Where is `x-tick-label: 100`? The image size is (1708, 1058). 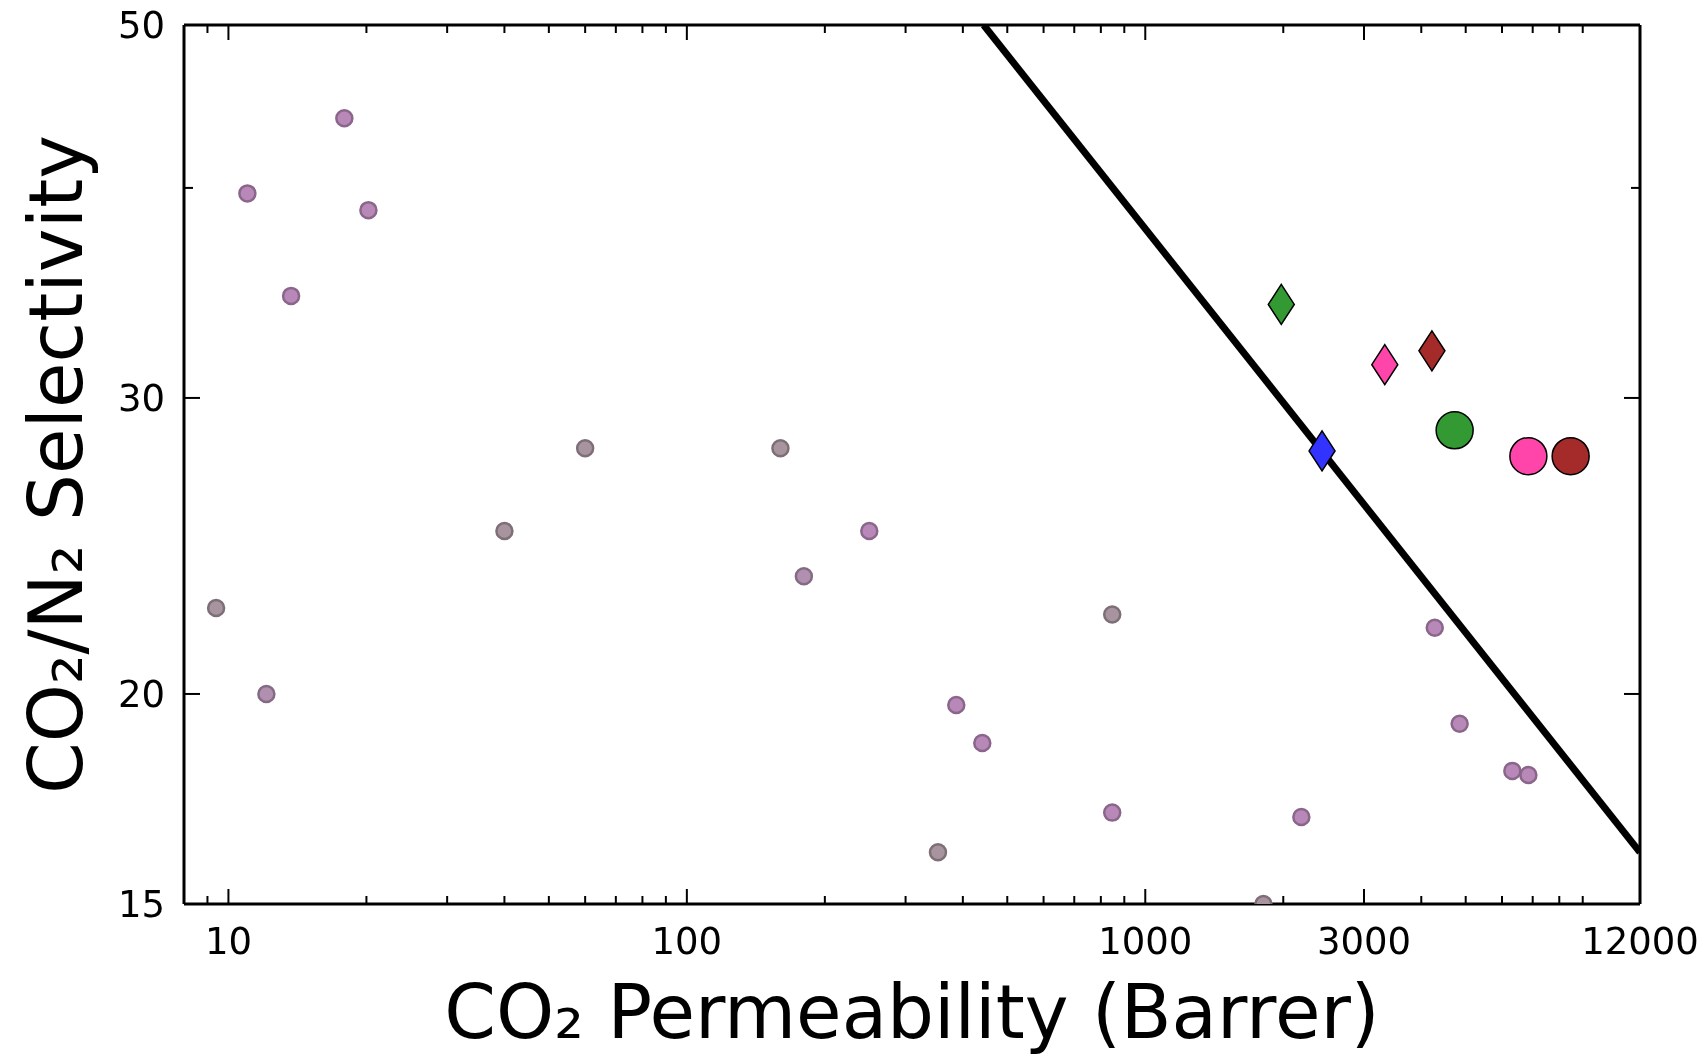 x-tick-label: 100 is located at coordinates (687, 941).